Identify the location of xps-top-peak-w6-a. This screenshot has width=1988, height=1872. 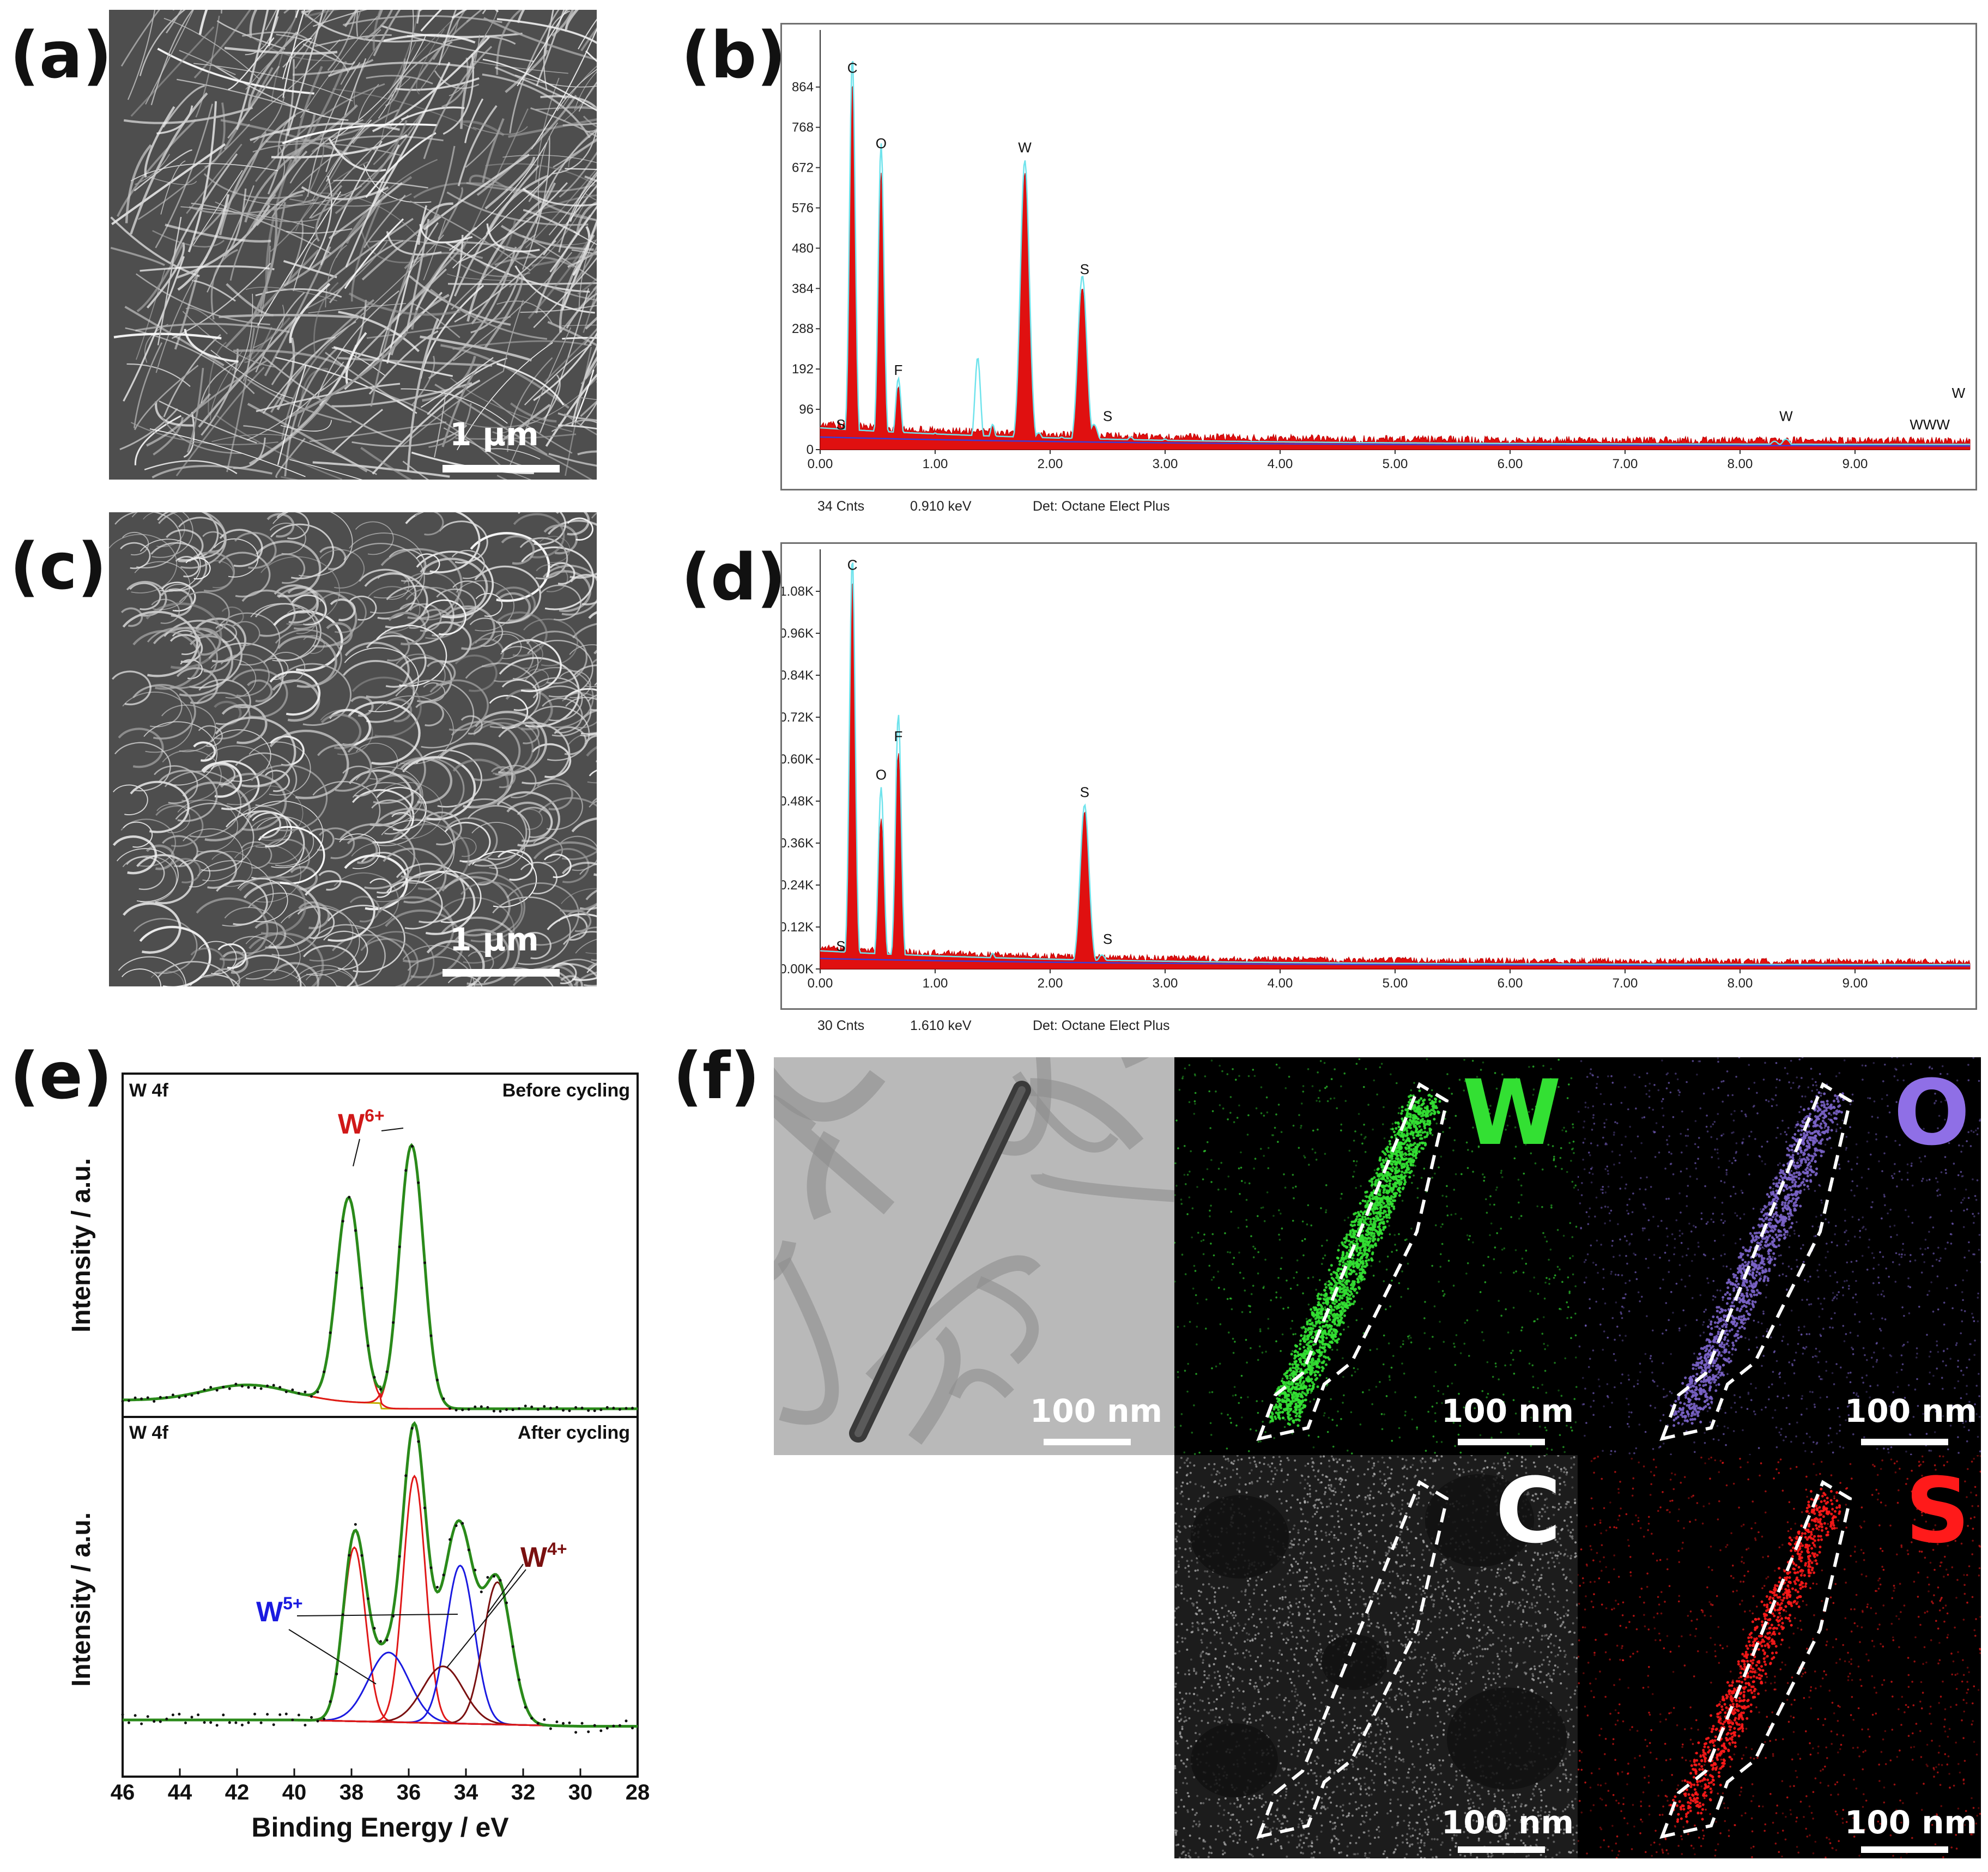
(380, 1303).